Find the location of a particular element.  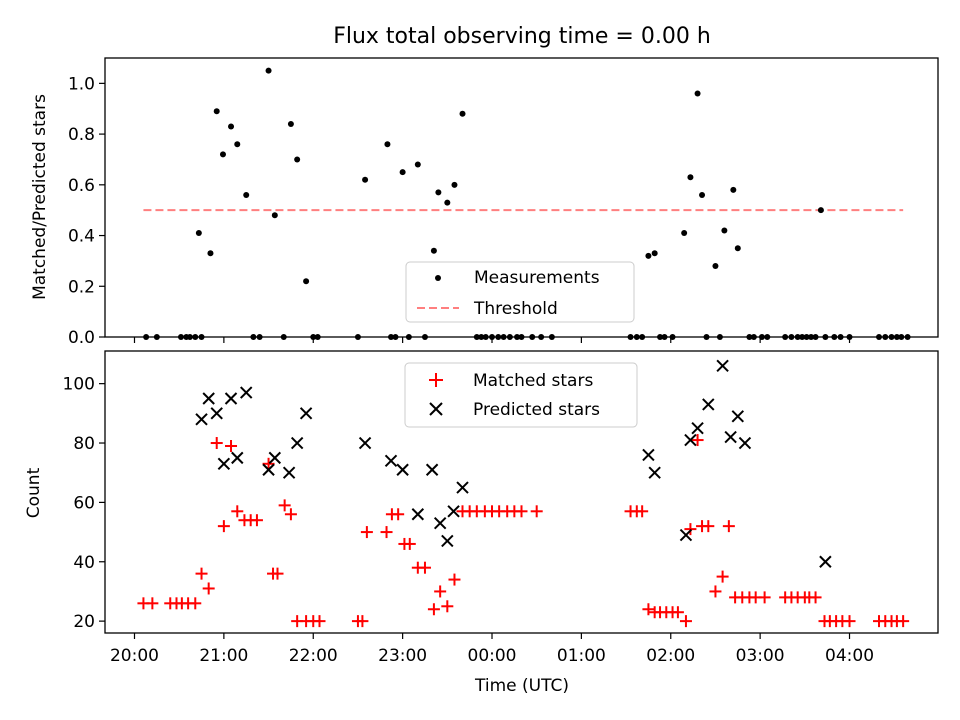

measurements-legend-label: Measurements is located at coordinates (537, 278).